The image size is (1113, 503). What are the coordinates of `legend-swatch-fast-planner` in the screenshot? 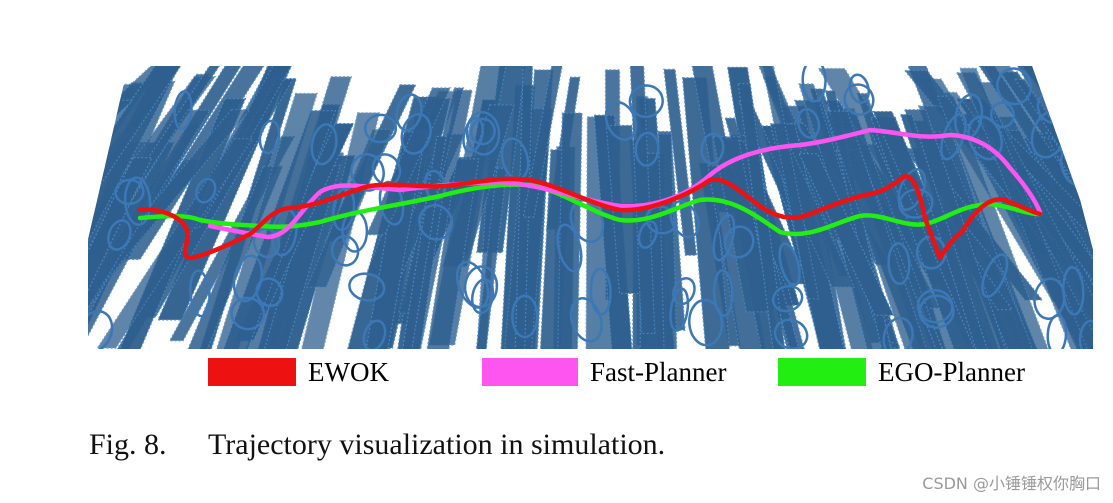 It's located at (530, 372).